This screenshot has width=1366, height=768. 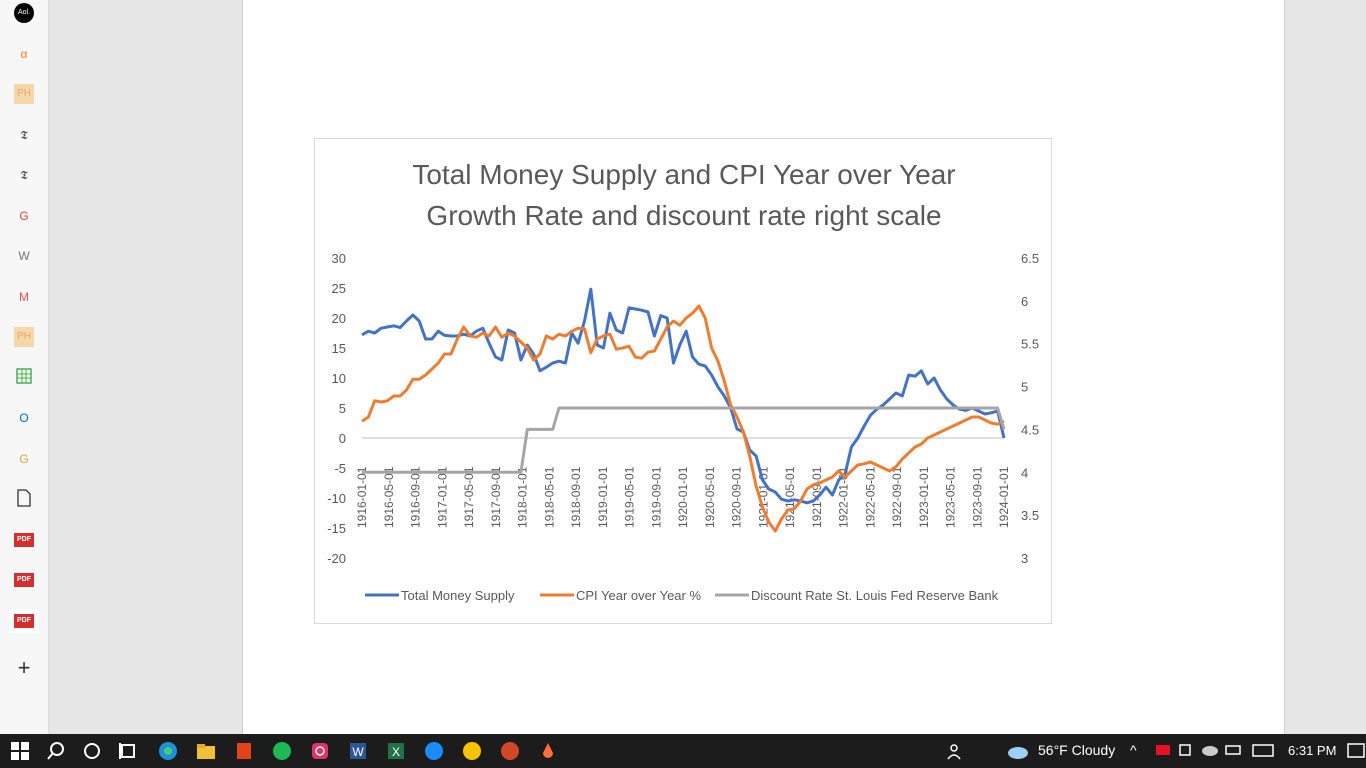 What do you see at coordinates (362, 497) in the screenshot?
I see `x-tick-label: 1916-01-01` at bounding box center [362, 497].